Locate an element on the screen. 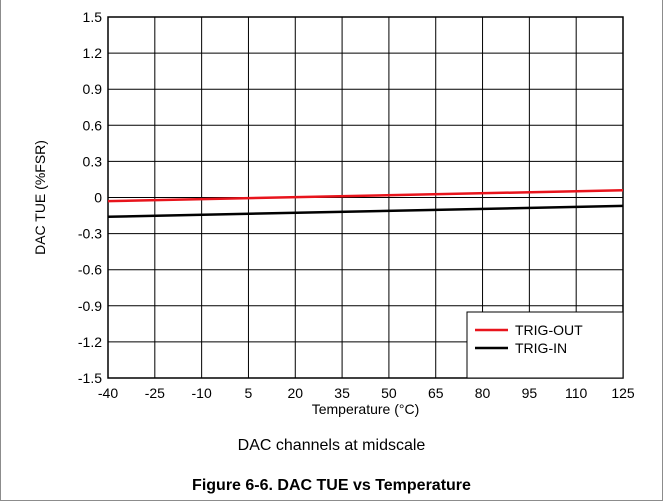 The image size is (663, 502). series-layer is located at coordinates (365, 204).